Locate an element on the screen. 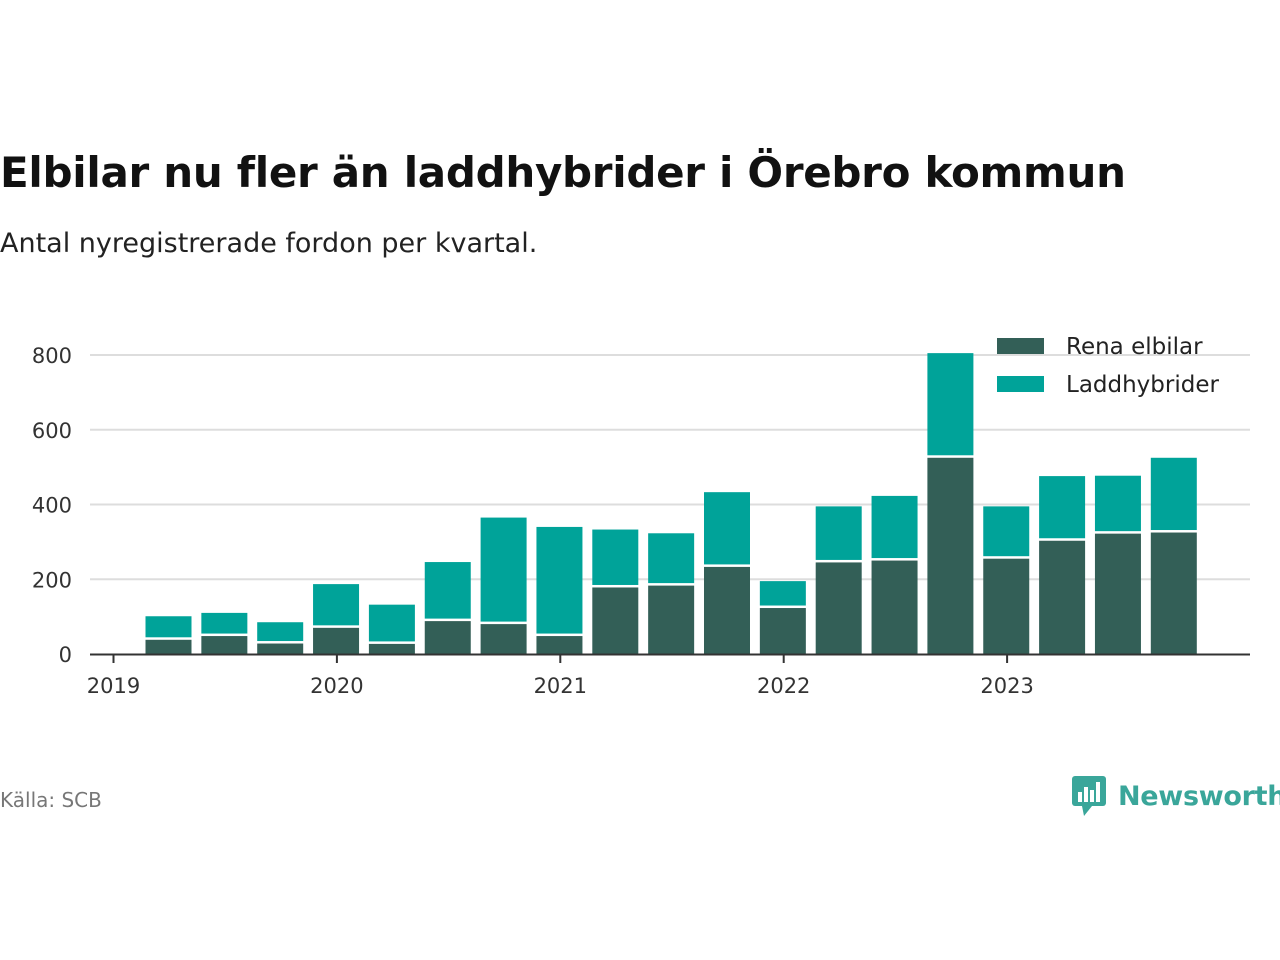 This screenshot has width=1280, height=960. x-axis: 2019 2020 2021 2022 2023 is located at coordinates (668, 675).